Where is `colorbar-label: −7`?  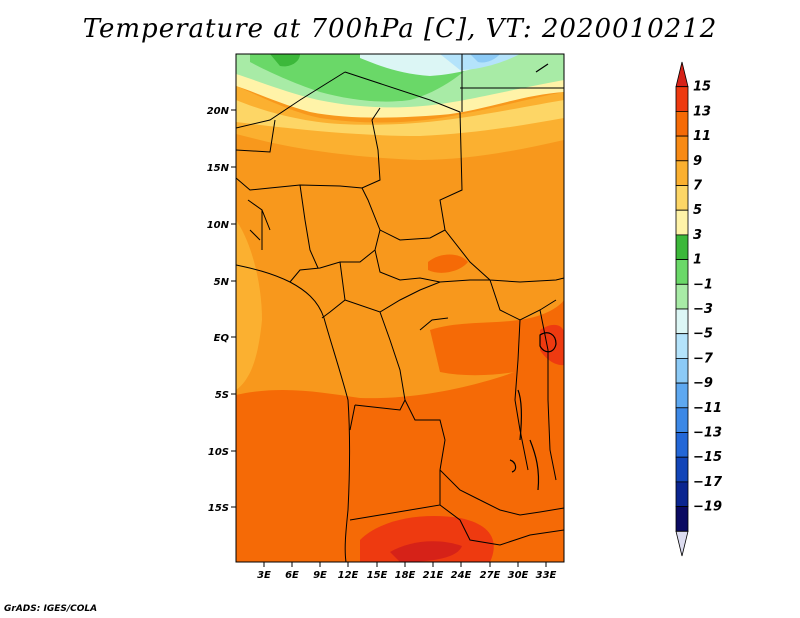 colorbar-label: −7 is located at coordinates (703, 358).